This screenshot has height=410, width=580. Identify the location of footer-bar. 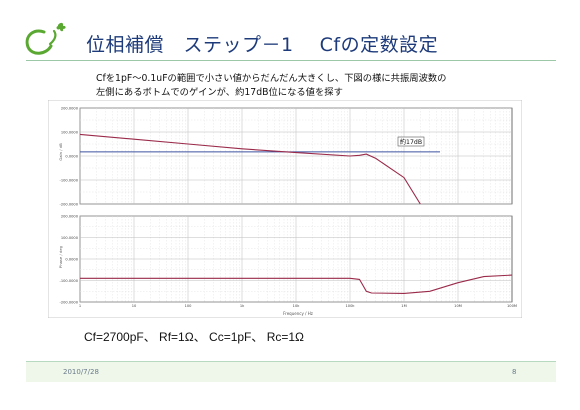
(291, 372).